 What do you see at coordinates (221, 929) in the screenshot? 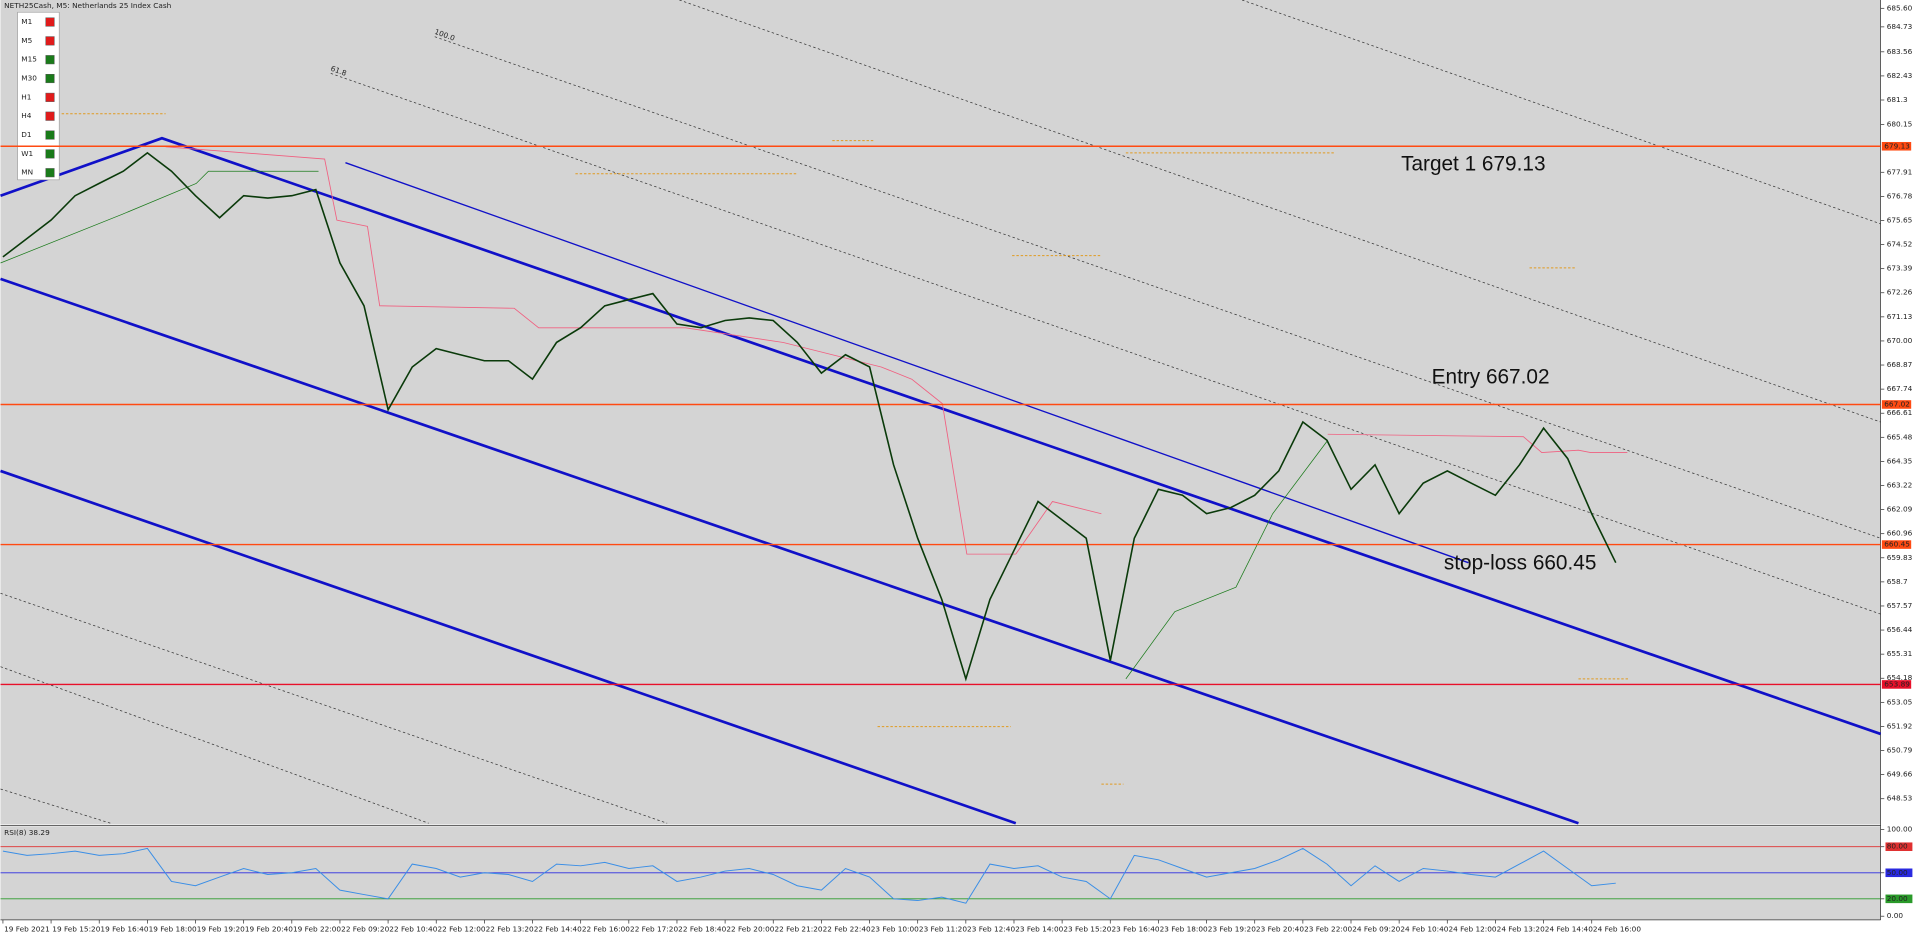
I see `x-tick-label: 19 Feb 19:20` at bounding box center [221, 929].